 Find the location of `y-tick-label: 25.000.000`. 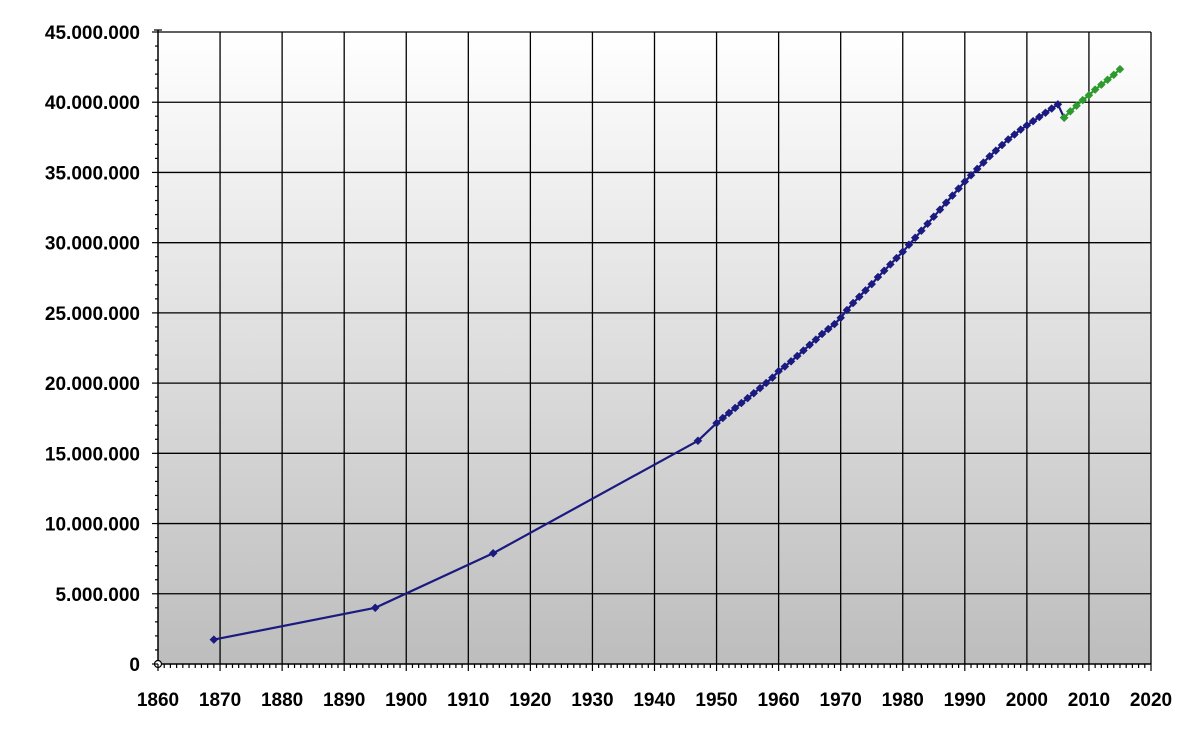

y-tick-label: 25.000.000 is located at coordinates (92, 314).